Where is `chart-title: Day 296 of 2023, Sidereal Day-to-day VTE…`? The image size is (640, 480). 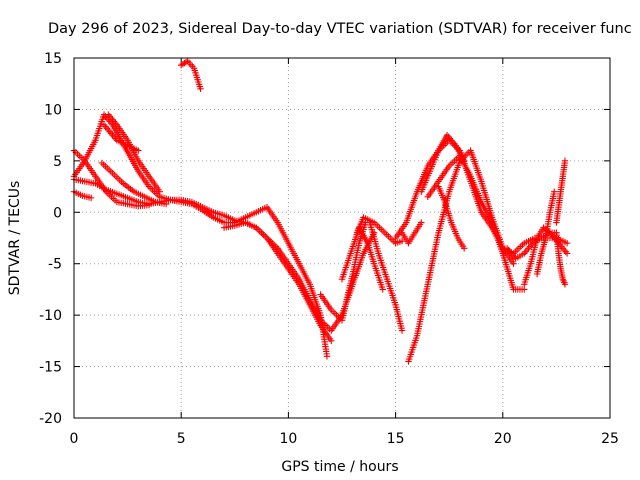
chart-title: Day 296 of 2023, Sidereal Day-to-day VTE… is located at coordinates (340, 29).